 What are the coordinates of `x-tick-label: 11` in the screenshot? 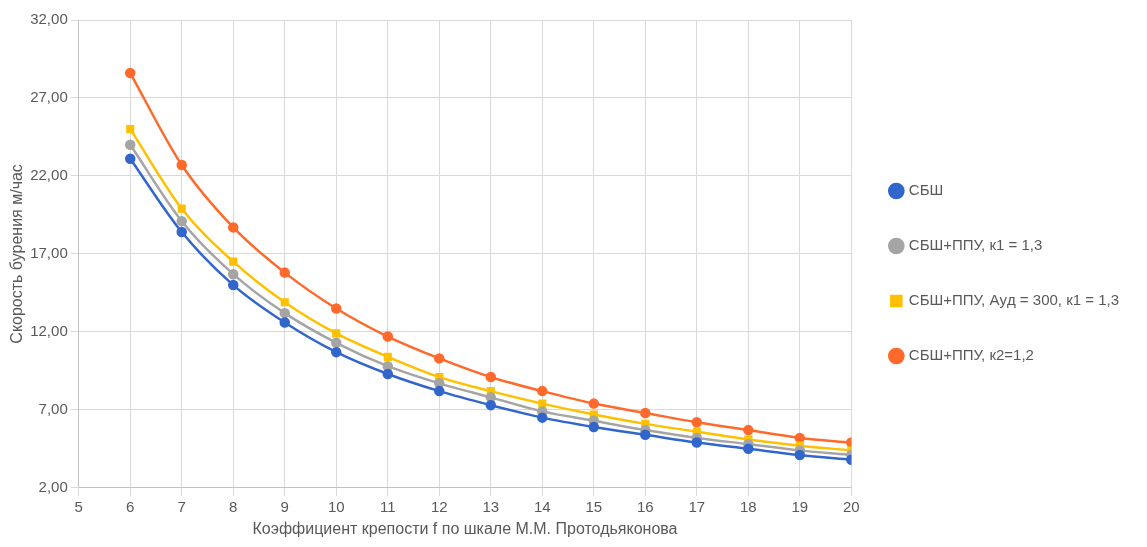 It's located at (387, 506).